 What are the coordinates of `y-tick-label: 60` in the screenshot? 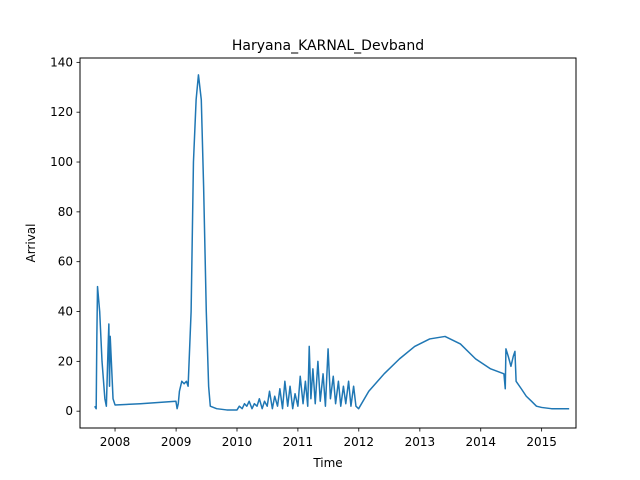 It's located at (65, 262).